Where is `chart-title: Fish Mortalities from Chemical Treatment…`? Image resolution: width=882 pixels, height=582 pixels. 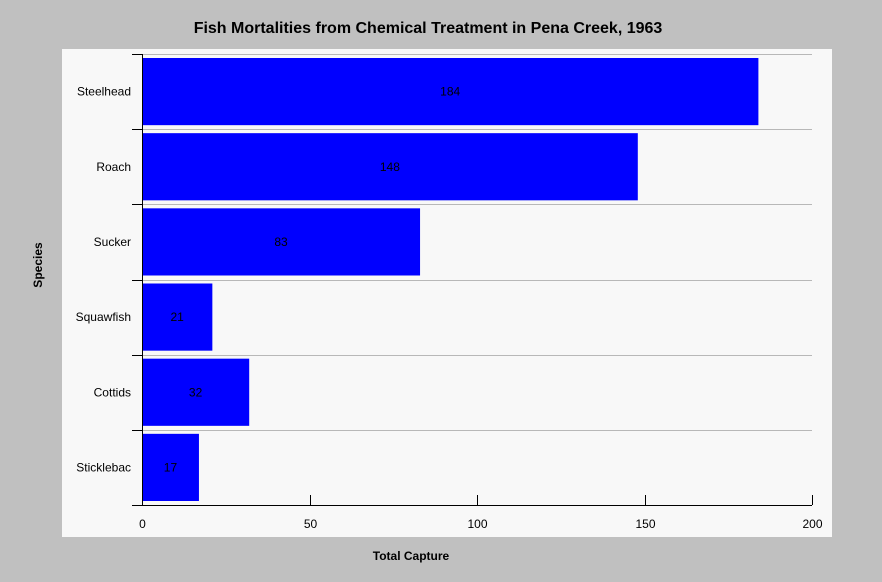
chart-title: Fish Mortalities from Chemical Treatment… is located at coordinates (428, 28).